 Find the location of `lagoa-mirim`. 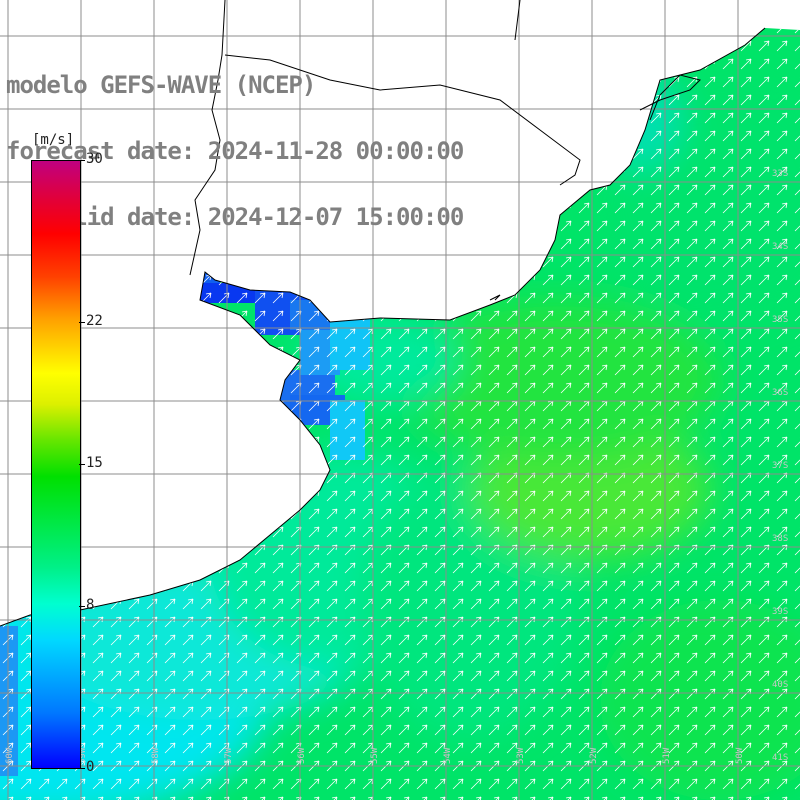

lagoa-mirim is located at coordinates (517, 20).